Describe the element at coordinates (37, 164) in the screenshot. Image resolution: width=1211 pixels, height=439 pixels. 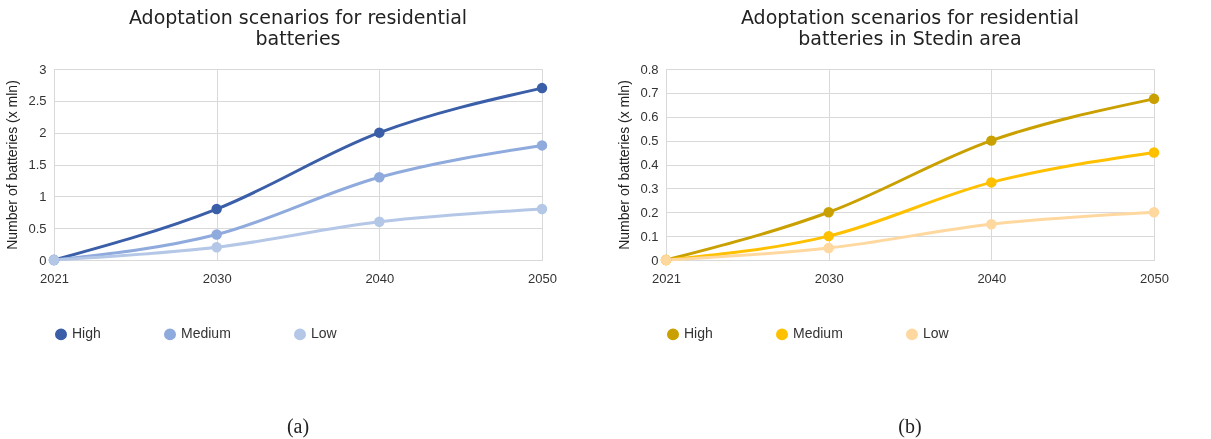
I see `y-tick-label: 1.5` at that location.